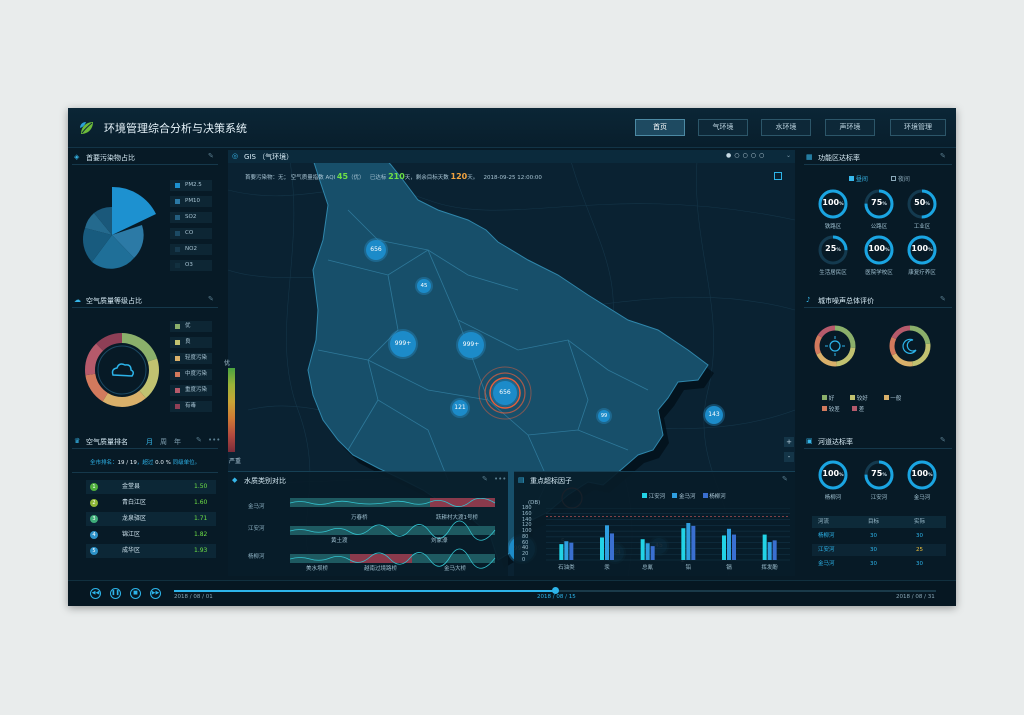  I want to click on river-ring: 100% 杨柳河, so click(833, 480).